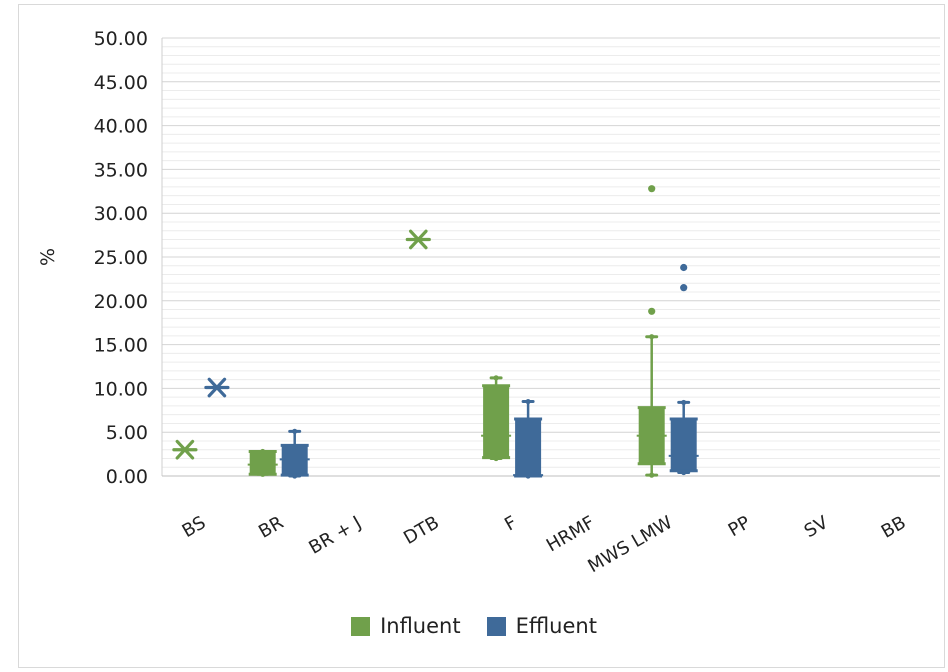 Image resolution: width=948 pixels, height=672 pixels. I want to click on x-tick-label: PP, so click(739, 526).